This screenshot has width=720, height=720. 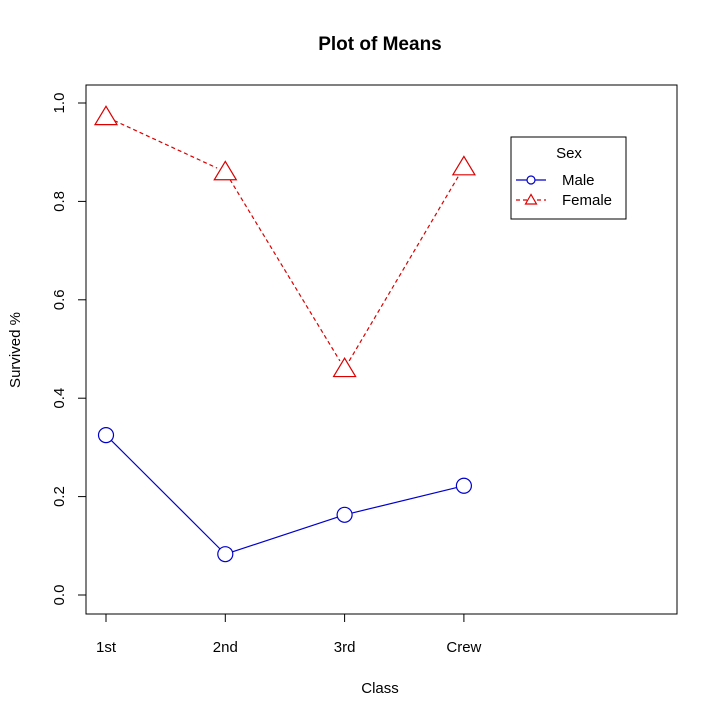 What do you see at coordinates (59, 299) in the screenshot?
I see `y-tick-label: 0.6` at bounding box center [59, 299].